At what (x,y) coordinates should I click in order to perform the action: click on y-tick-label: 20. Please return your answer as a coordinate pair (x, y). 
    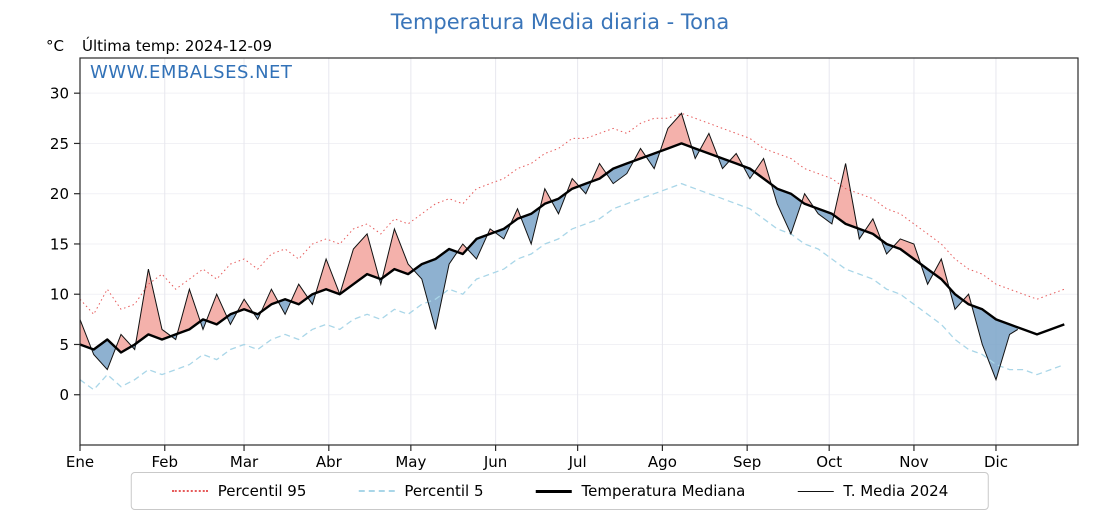
    Looking at the image, I should click on (59, 194).